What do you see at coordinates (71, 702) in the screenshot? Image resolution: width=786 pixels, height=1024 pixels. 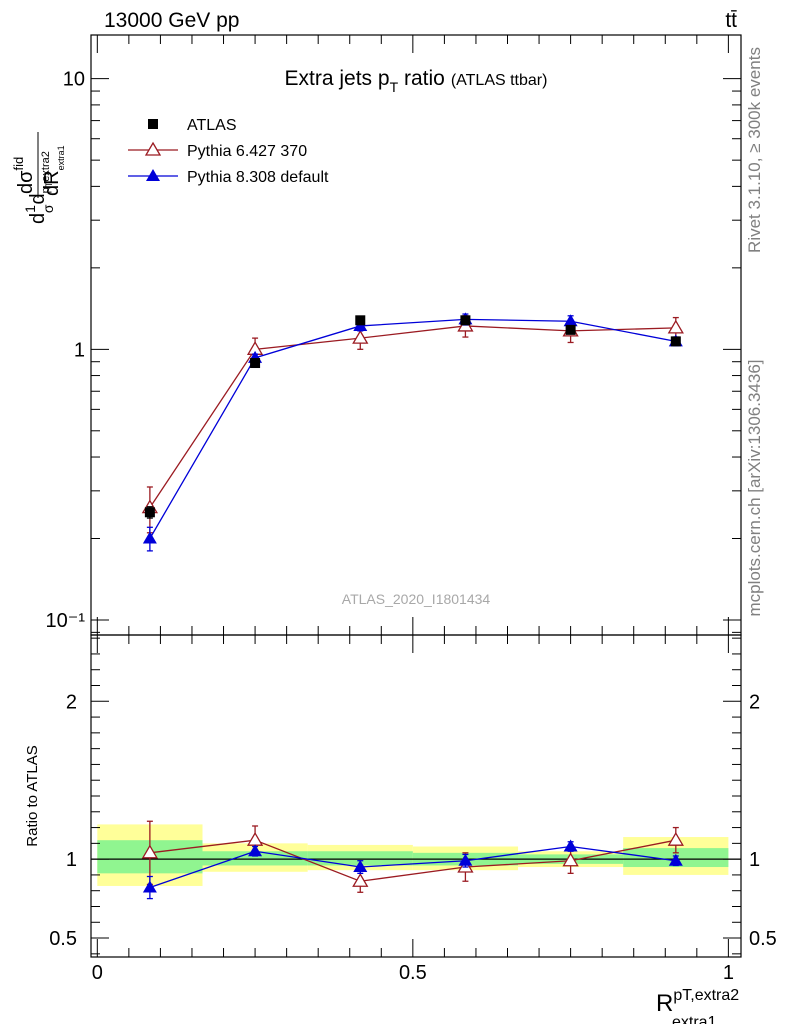 I see `ratio-y-tick-label-left: 2` at bounding box center [71, 702].